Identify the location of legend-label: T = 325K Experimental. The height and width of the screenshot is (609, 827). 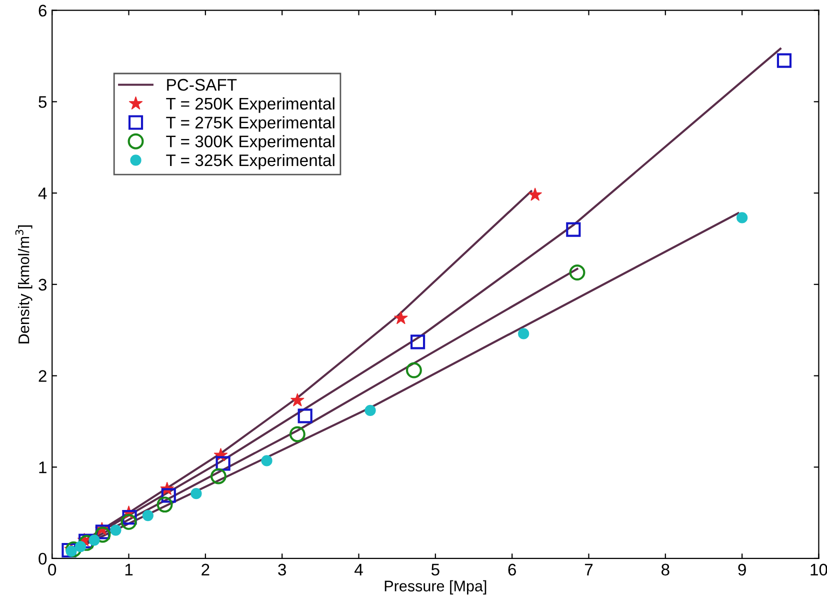
(250, 162).